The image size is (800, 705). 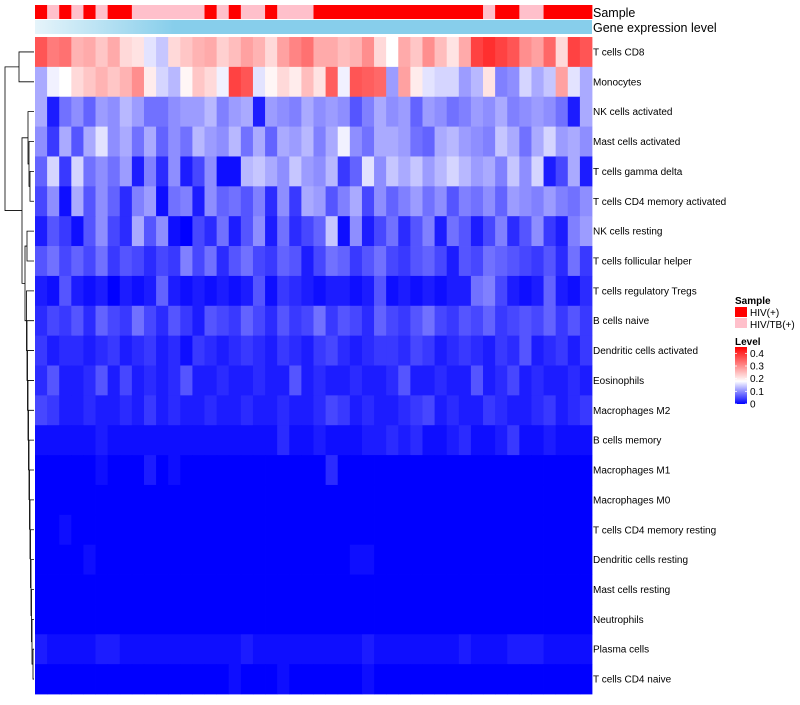 What do you see at coordinates (638, 172) in the screenshot?
I see `row-label: T cells gamma delta` at bounding box center [638, 172].